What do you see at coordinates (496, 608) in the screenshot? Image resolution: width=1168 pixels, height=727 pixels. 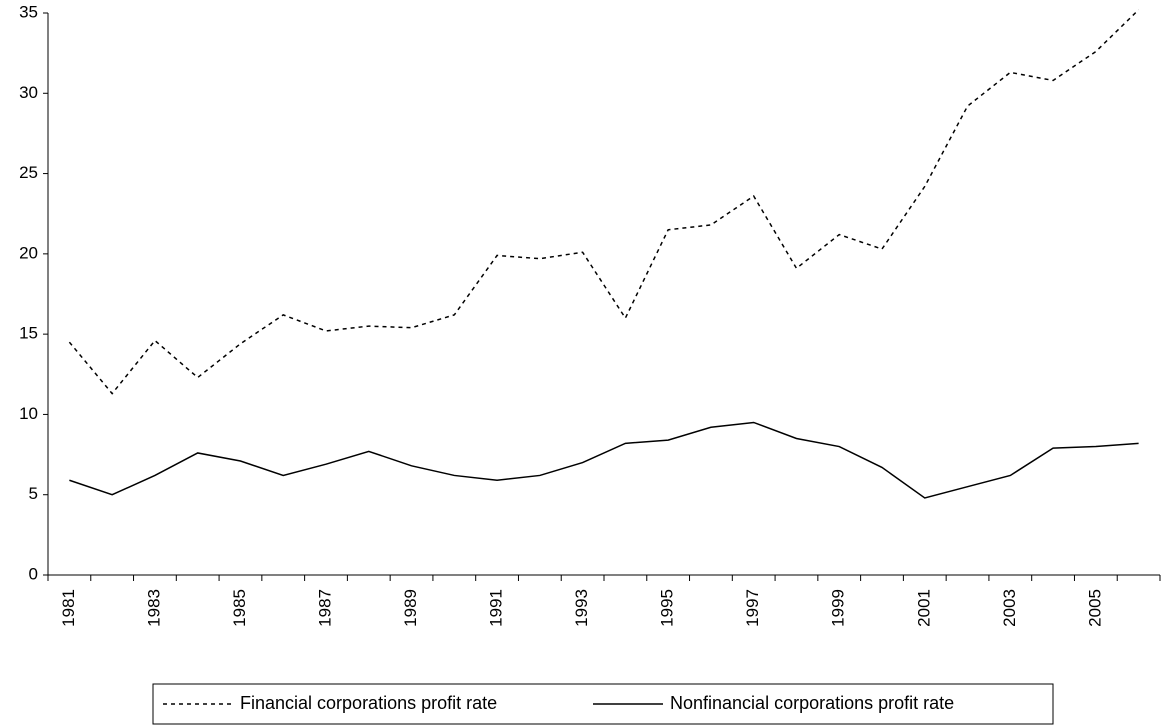 I see `x-tick-label: 1991` at bounding box center [496, 608].